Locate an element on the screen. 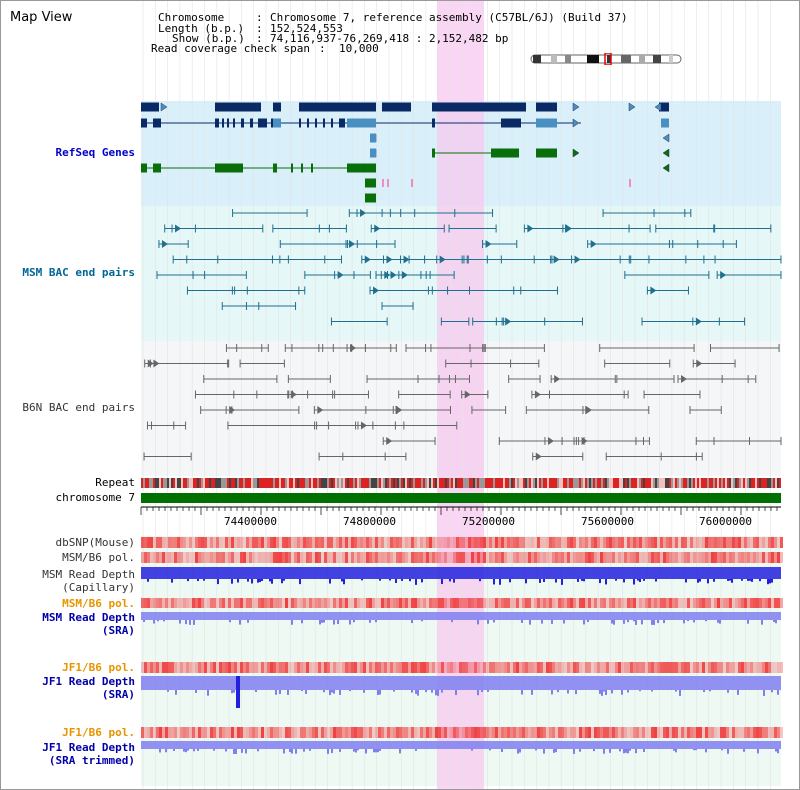 The width and height of the screenshot is (800, 790). track-label-msm-depth-sra: MSM Read Depth is located at coordinates (88, 617).